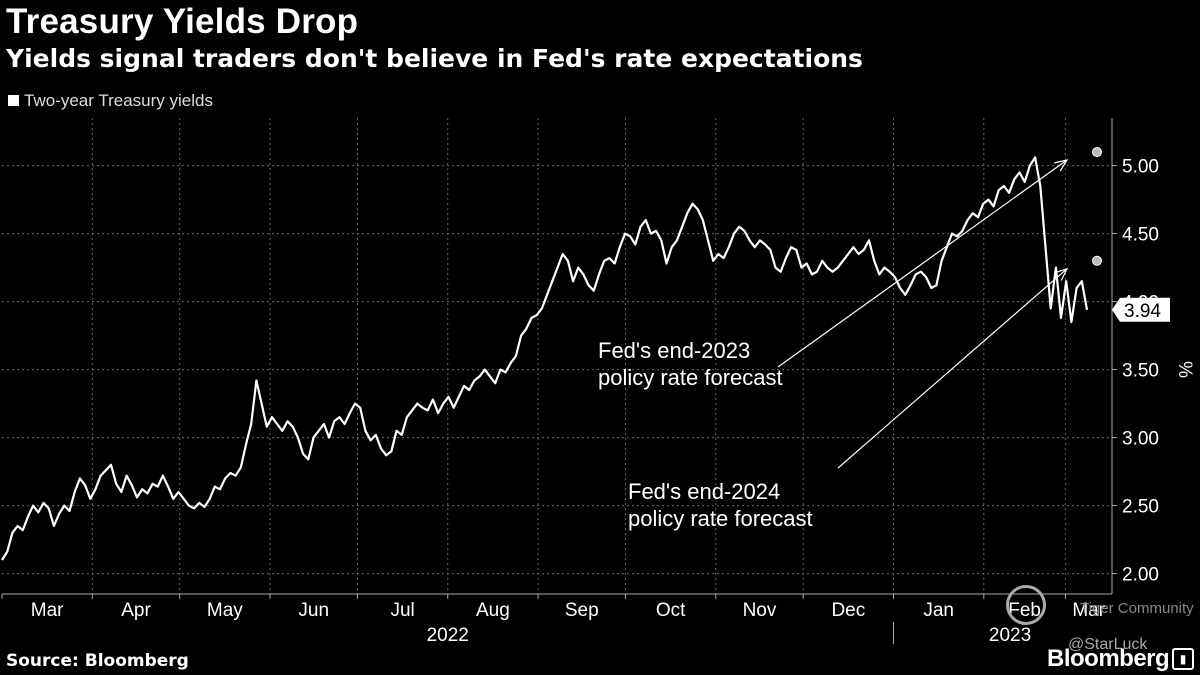  Describe the element at coordinates (1108, 644) in the screenshot. I see `watermark-handle: @StarLuck` at that location.